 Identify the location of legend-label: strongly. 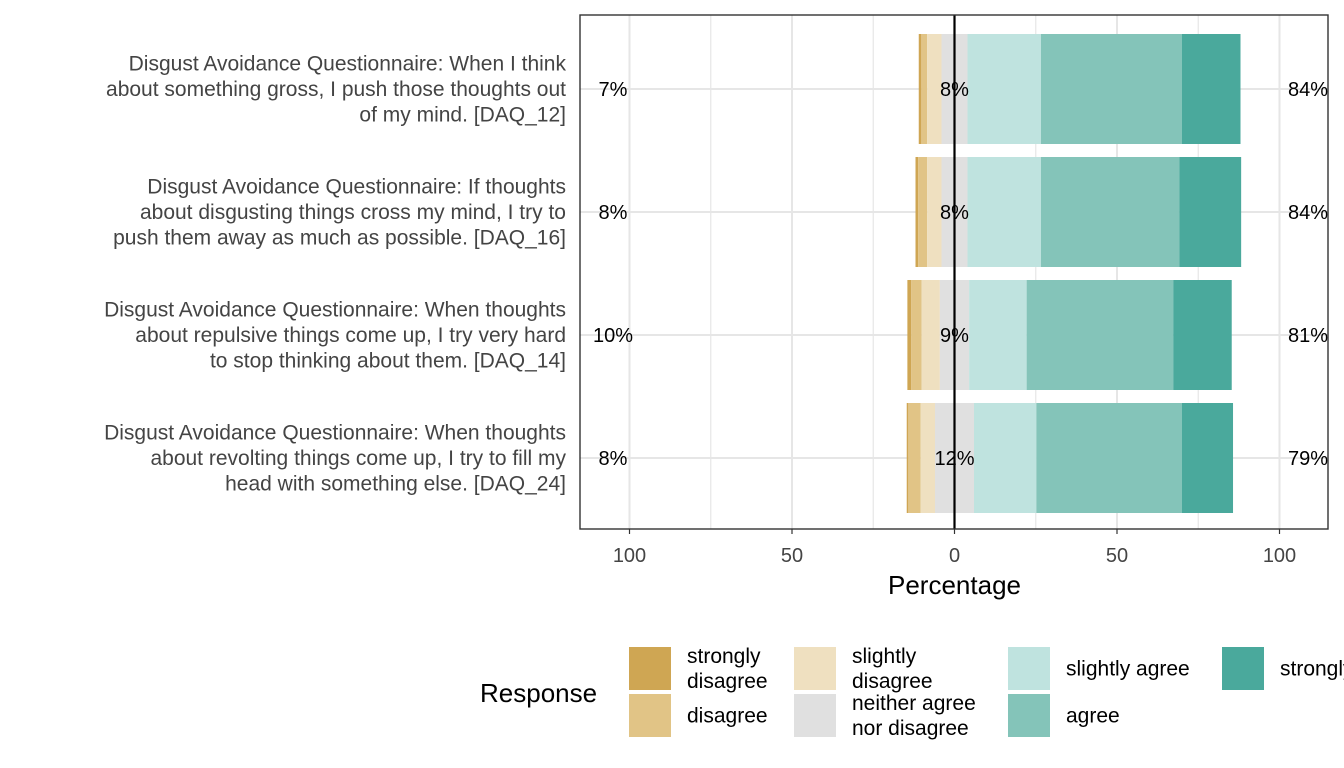
(724, 656).